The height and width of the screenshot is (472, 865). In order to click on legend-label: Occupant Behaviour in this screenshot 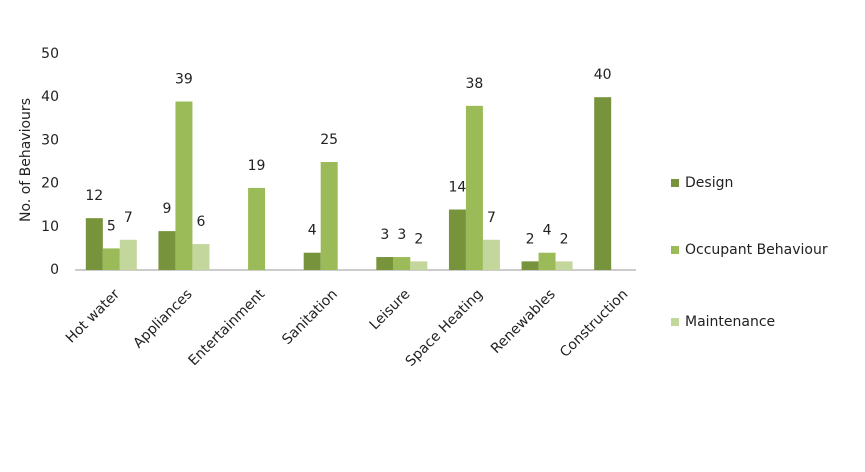, I will do `click(756, 250)`.